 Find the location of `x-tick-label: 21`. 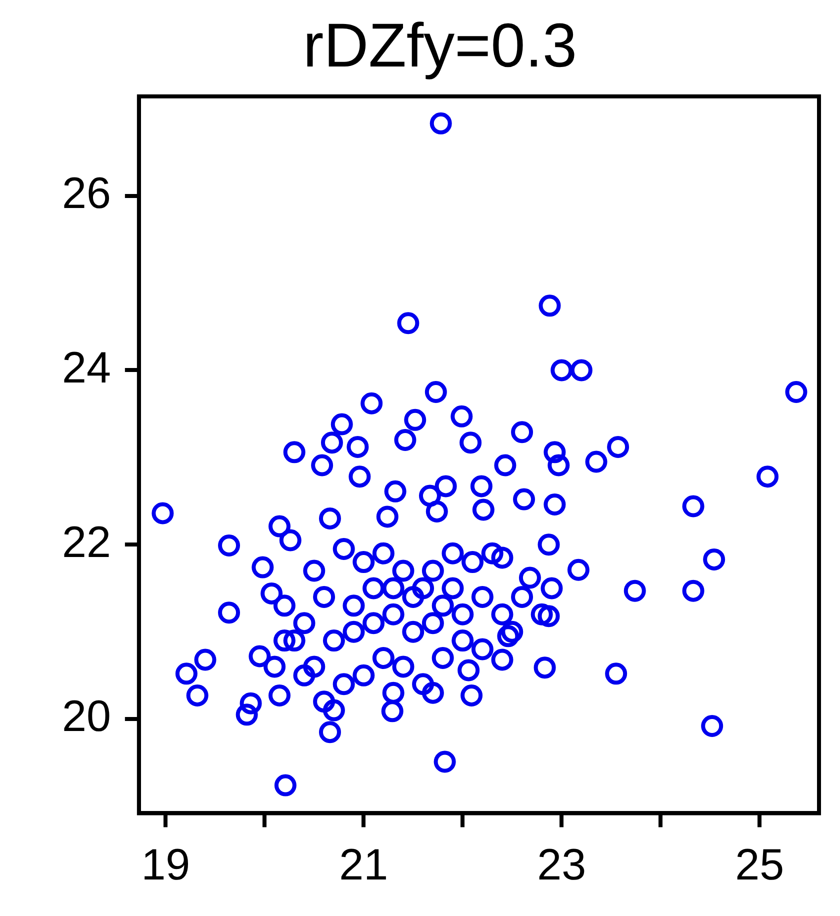

x-tick-label: 21 is located at coordinates (363, 865).